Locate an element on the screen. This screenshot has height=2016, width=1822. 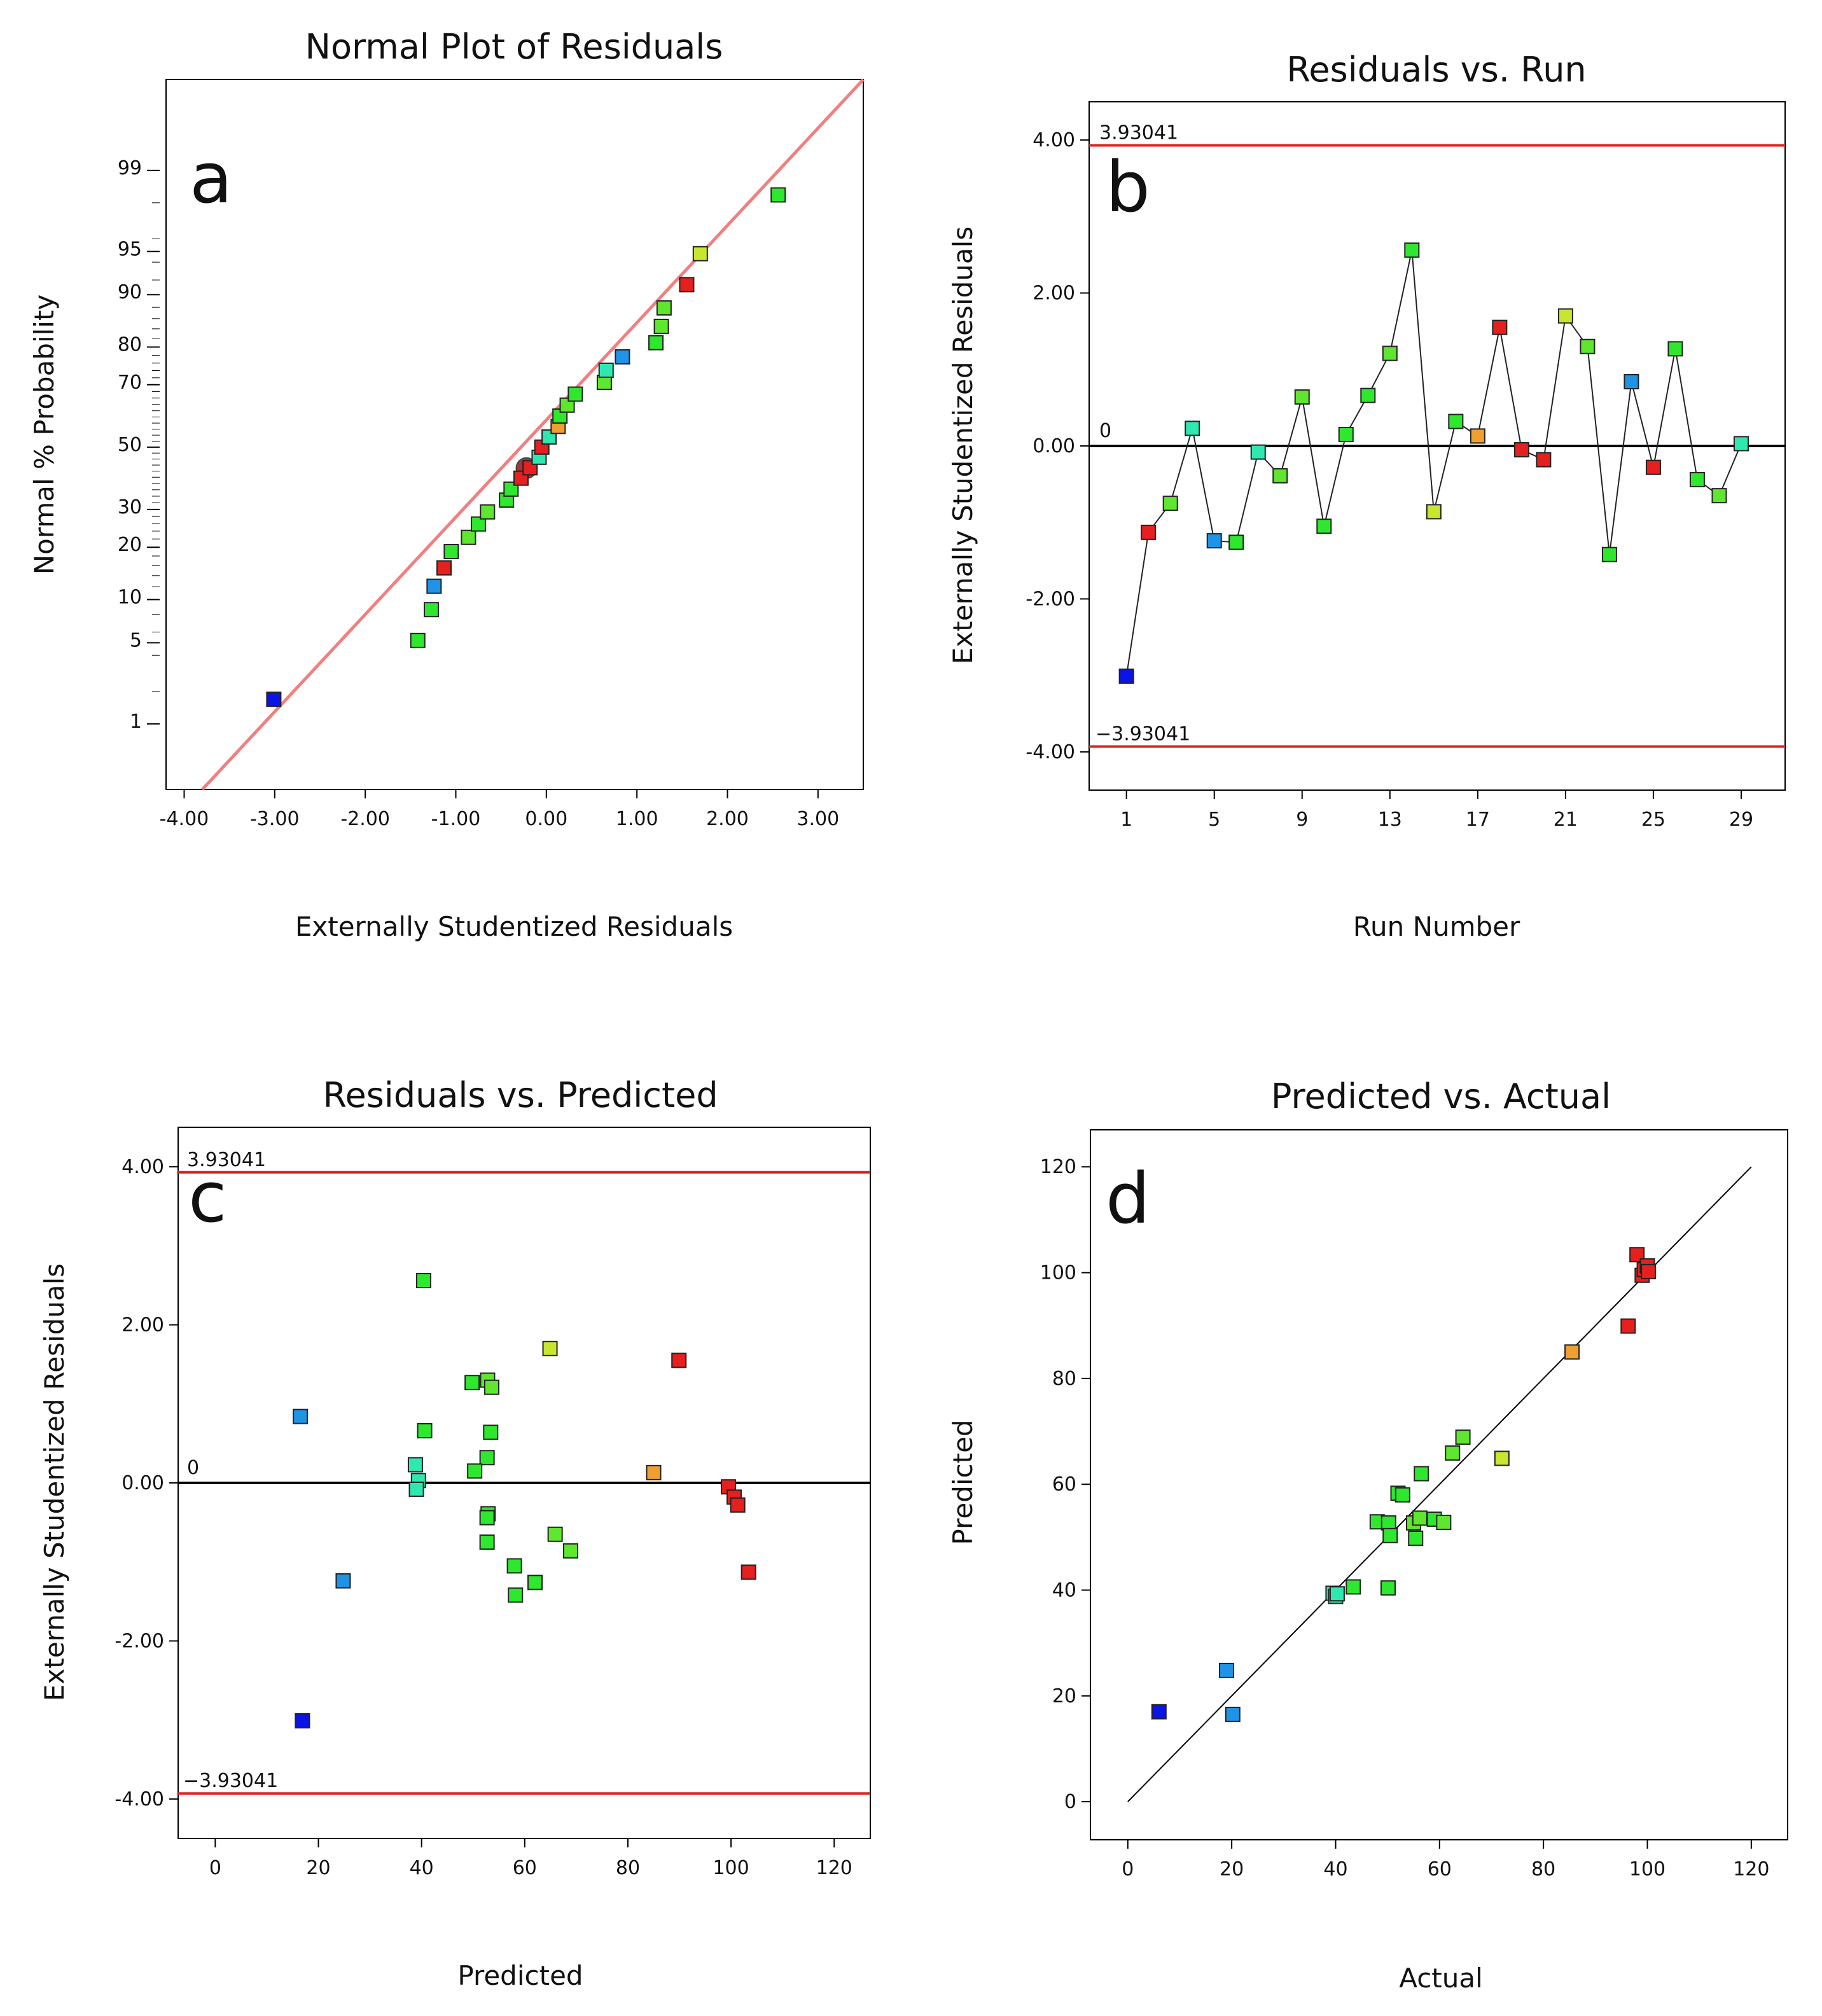
panel-c-xlabel: Predicted is located at coordinates (520, 1975).